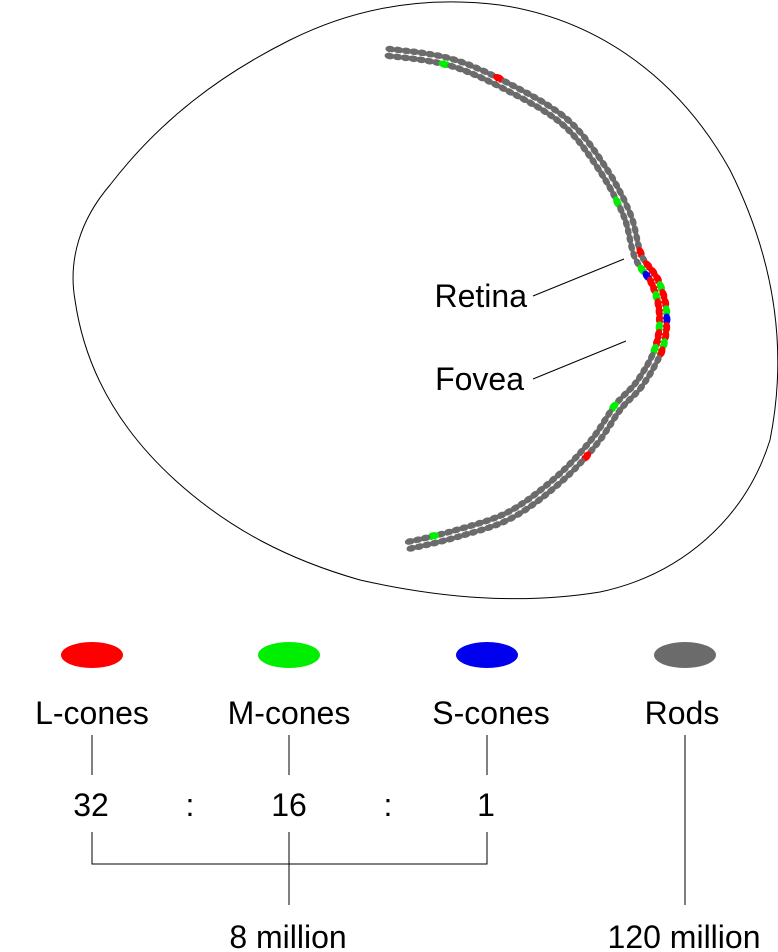 The height and width of the screenshot is (952, 778). I want to click on rod-swatch, so click(685, 655).